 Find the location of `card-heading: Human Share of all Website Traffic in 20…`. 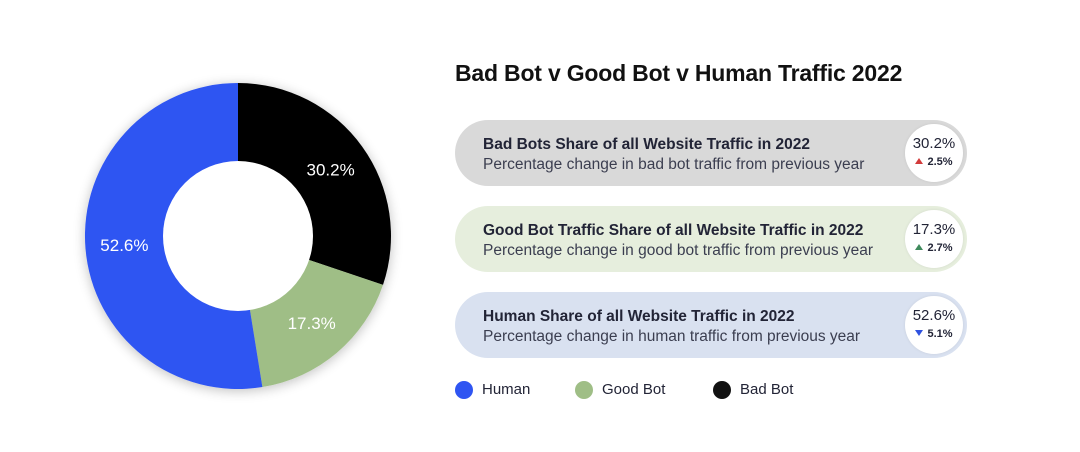

card-heading: Human Share of all Website Traffic in 20… is located at coordinates (639, 316).